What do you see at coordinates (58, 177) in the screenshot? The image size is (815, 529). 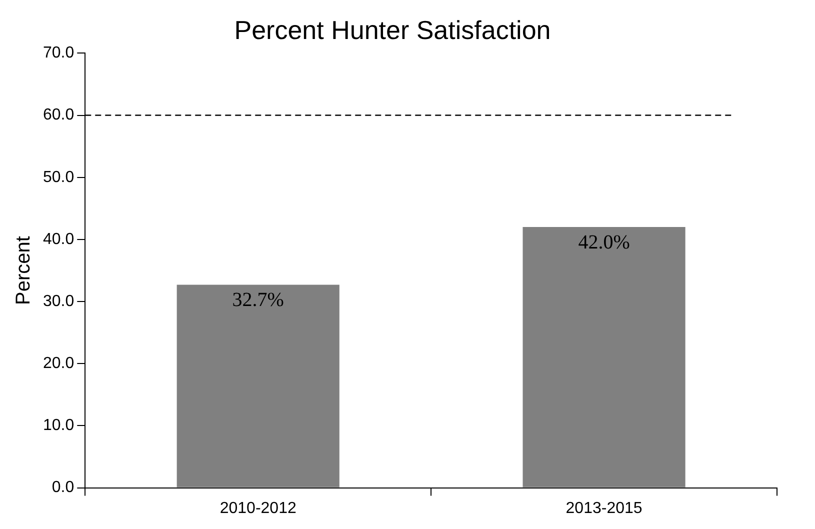 I see `y-tick-label: 50.0` at bounding box center [58, 177].